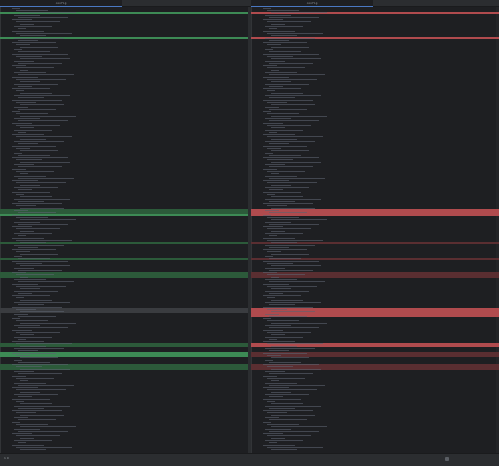  Describe the element at coordinates (447, 459) in the screenshot. I see `status-icon` at that location.